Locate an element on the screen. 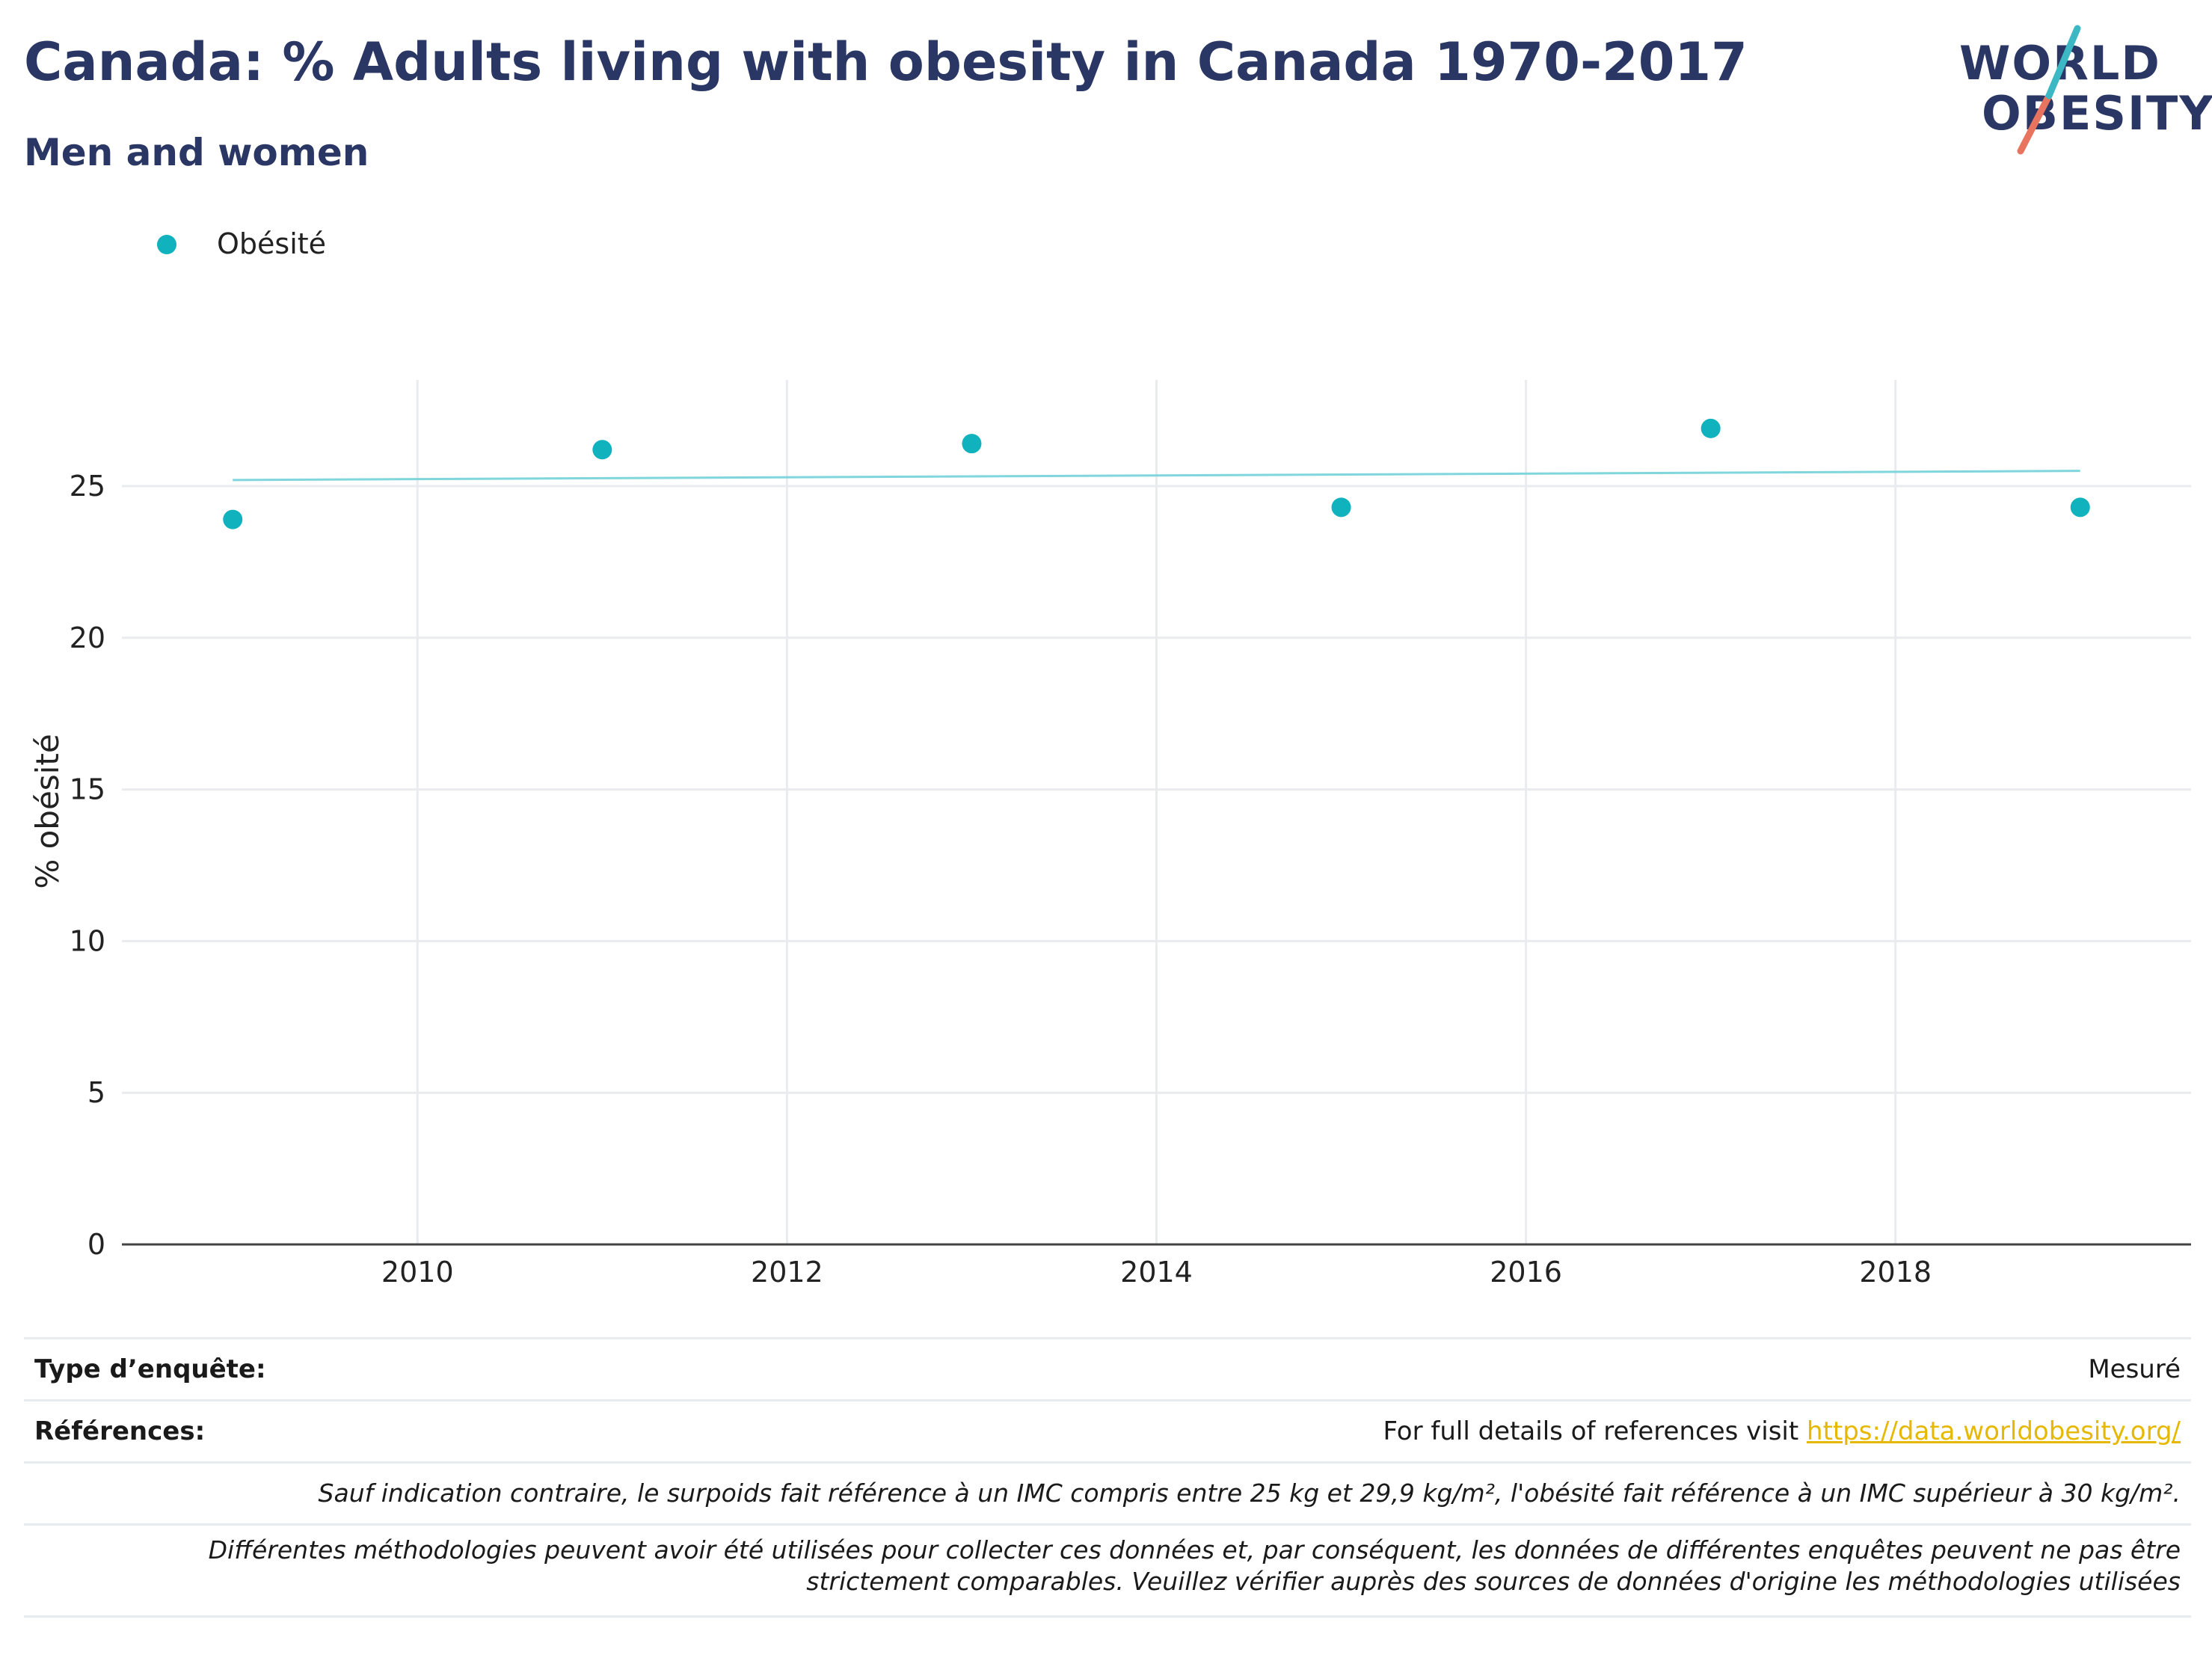  page-subtitle: Men and women is located at coordinates (196, 152).